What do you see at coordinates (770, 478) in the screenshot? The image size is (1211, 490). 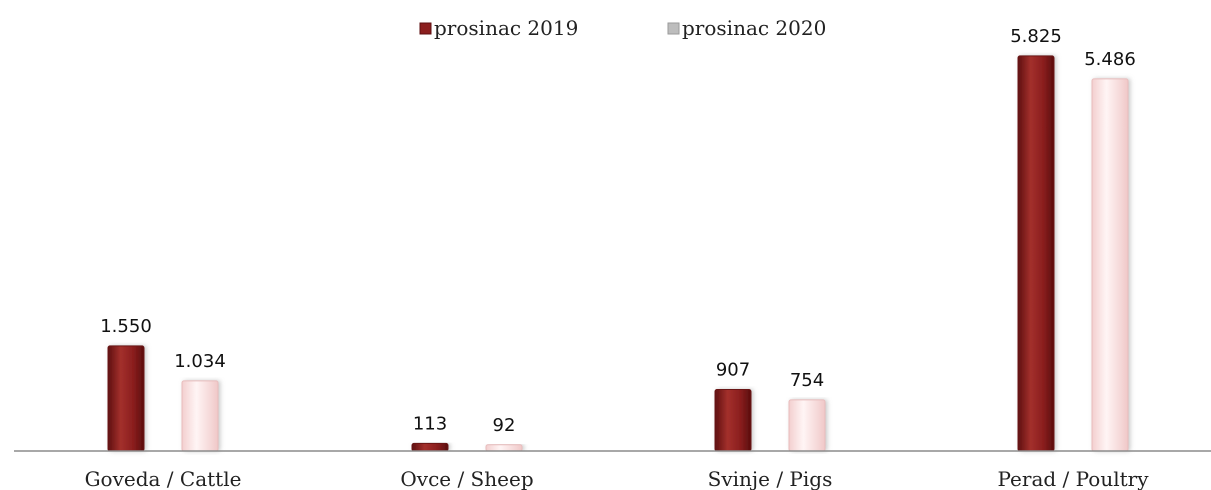 I see `category-label: Svinje / Pigs` at bounding box center [770, 478].